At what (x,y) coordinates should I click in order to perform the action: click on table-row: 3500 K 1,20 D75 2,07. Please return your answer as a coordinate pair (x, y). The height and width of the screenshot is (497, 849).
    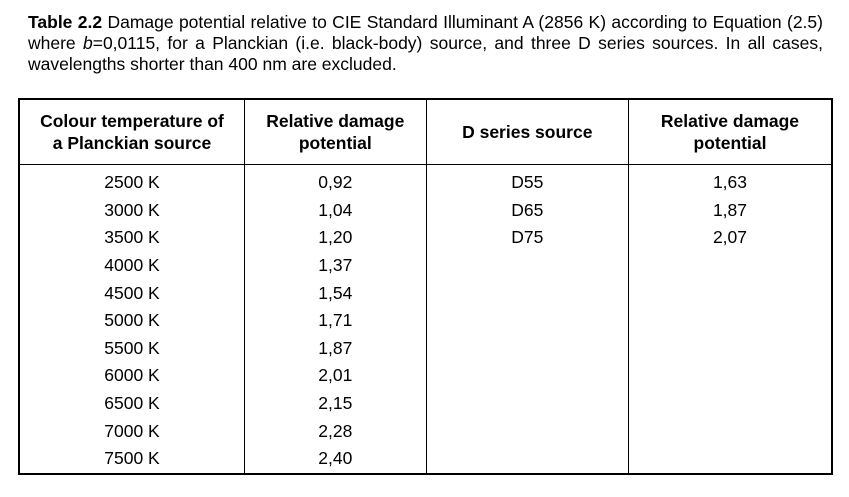
    Looking at the image, I should click on (425, 238).